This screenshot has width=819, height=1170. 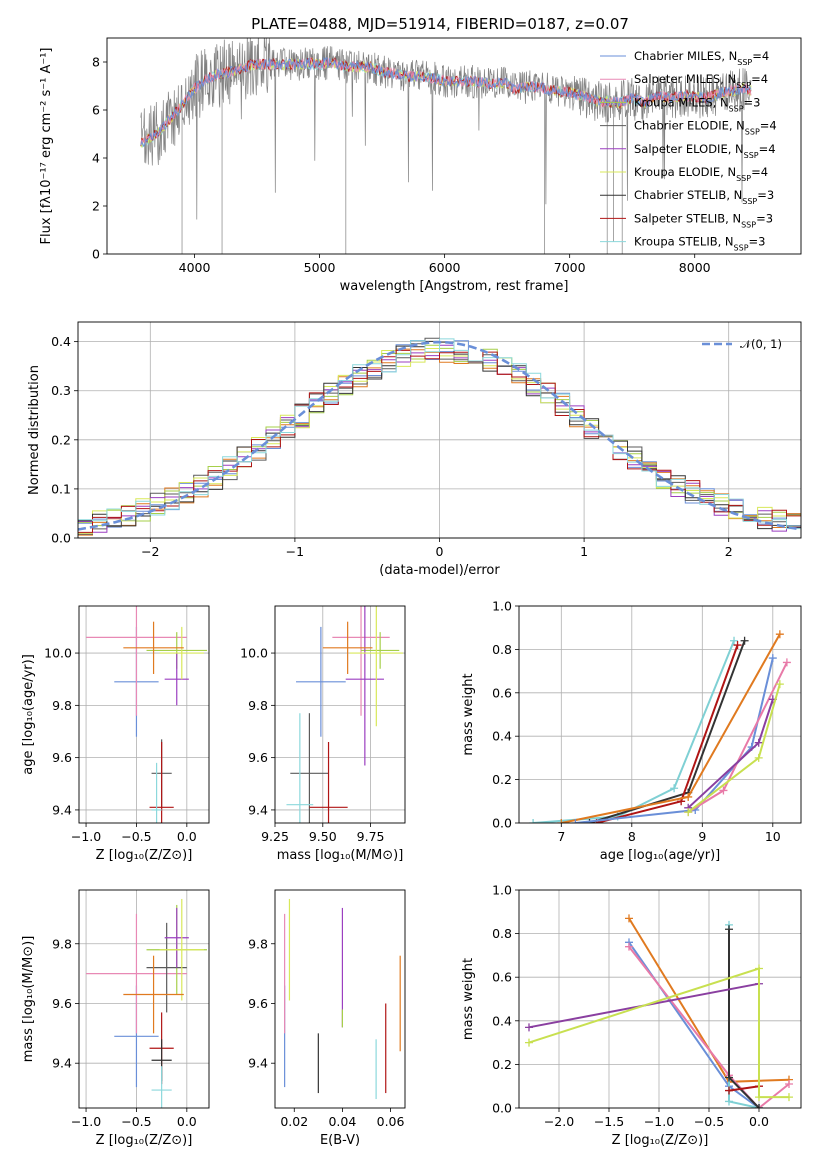 I want to click on axes-frame, so click(x=660, y=714).